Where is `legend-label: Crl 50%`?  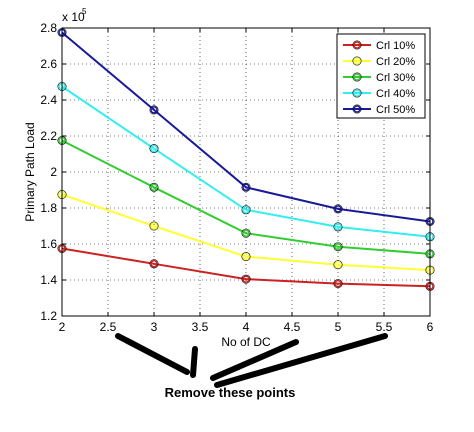
legend-label: Crl 50% is located at coordinates (395, 110).